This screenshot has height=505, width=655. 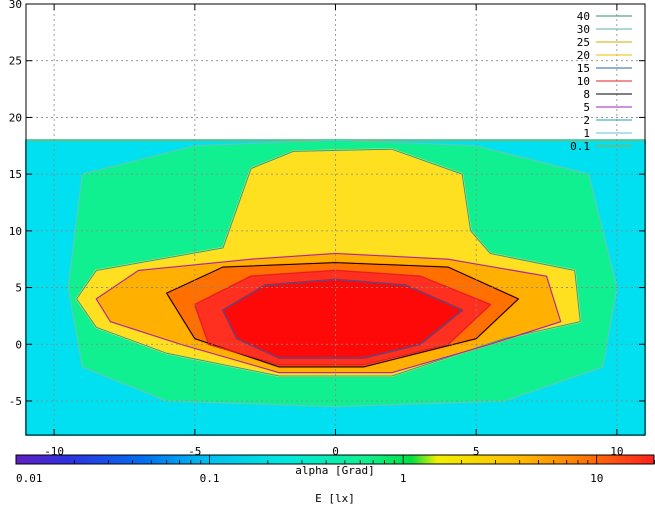 What do you see at coordinates (15, 61) in the screenshot?
I see `y-tick-label: 25` at bounding box center [15, 61].